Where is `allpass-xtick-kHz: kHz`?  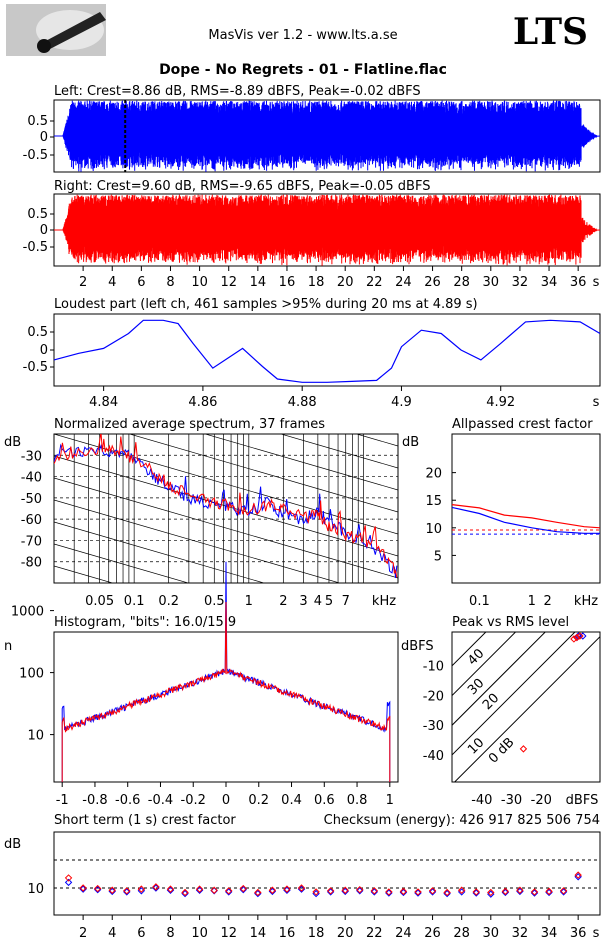 allpass-xtick-kHz: kHz is located at coordinates (586, 601).